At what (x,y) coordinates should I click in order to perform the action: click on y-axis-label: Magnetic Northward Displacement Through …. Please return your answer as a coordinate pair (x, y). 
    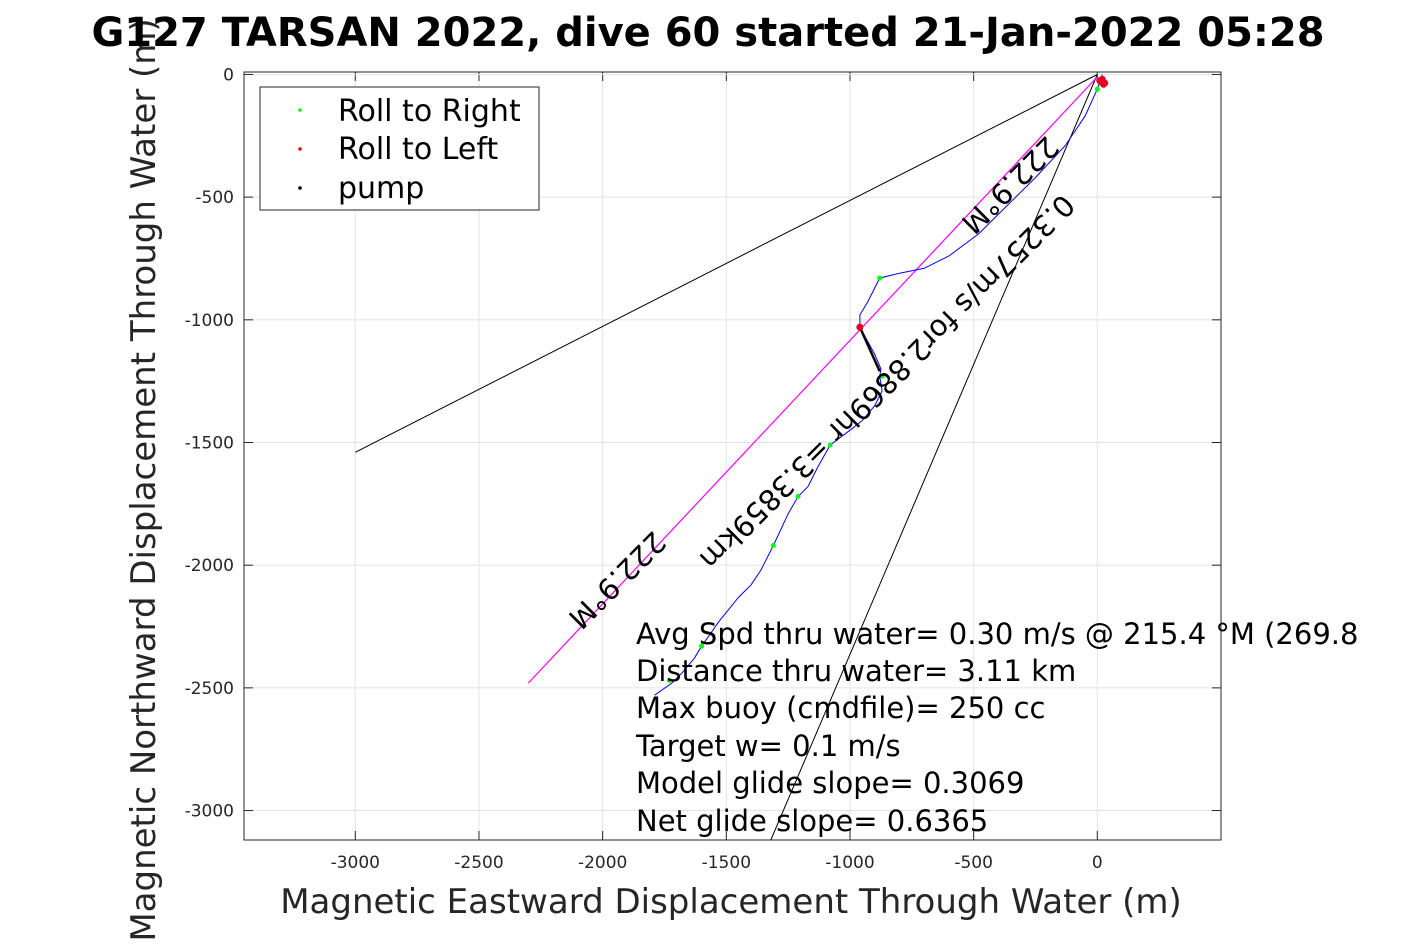
    Looking at the image, I should click on (144, 479).